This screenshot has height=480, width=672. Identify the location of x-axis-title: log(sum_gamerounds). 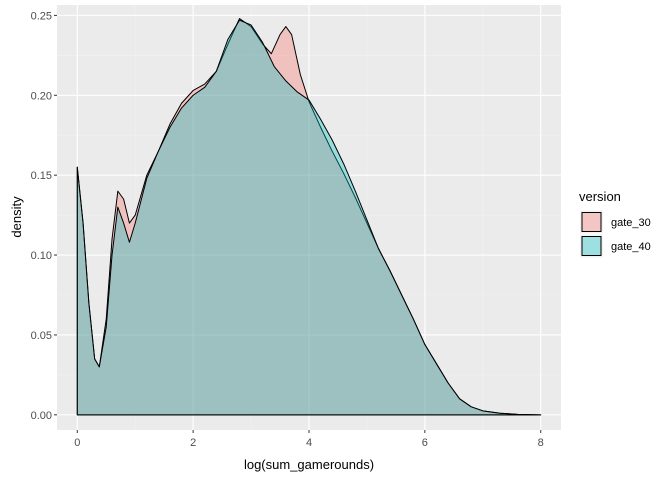
(309, 464).